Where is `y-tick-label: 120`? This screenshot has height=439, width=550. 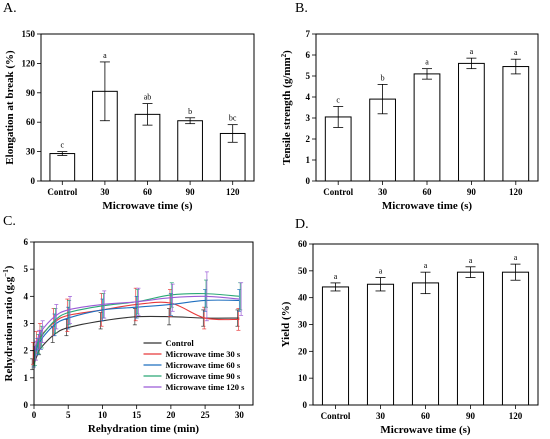
y-tick-label: 120 is located at coordinates (29, 63).